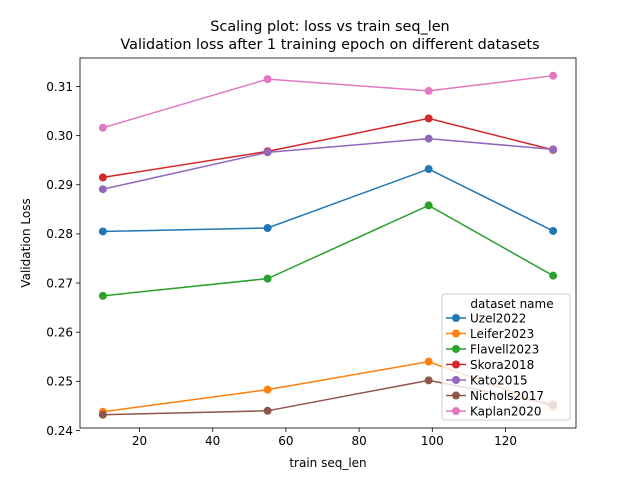  What do you see at coordinates (328, 101) in the screenshot?
I see `series-line-kaplan2020` at bounding box center [328, 101].